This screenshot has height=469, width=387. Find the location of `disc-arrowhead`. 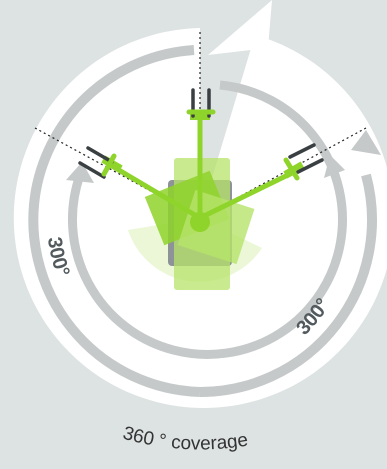

disc-arrowhead is located at coordinates (240, 27).